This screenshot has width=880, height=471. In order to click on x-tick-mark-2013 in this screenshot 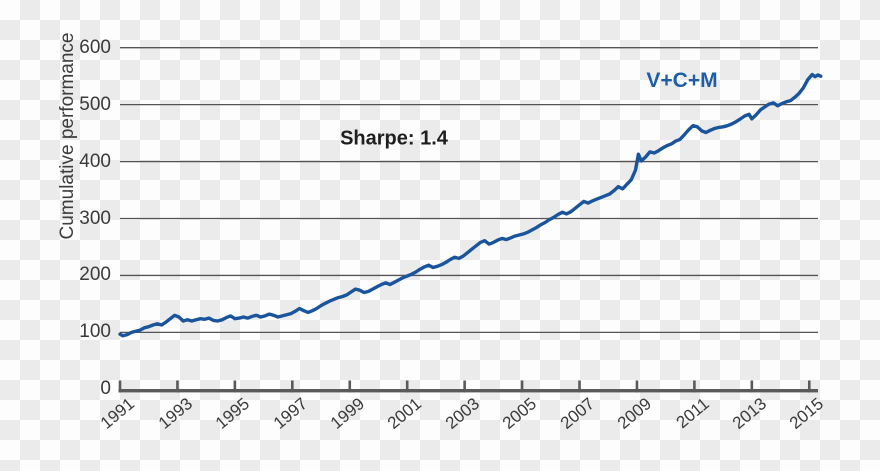, I will do `click(752, 386)`.